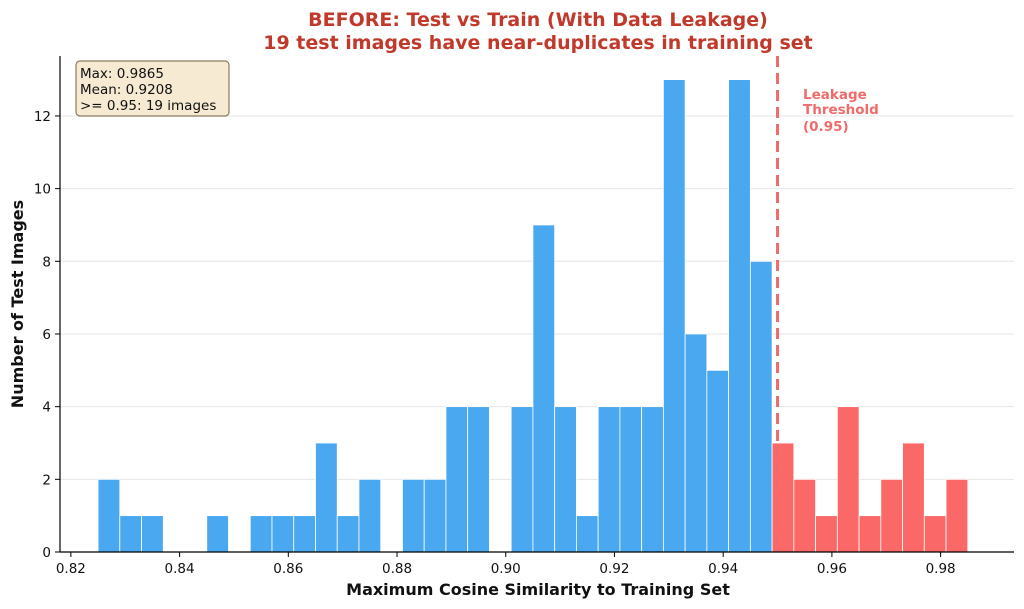 Image resolution: width=1024 pixels, height=609 pixels. I want to click on stats-mean: Mean: 0.9208, so click(126, 90).